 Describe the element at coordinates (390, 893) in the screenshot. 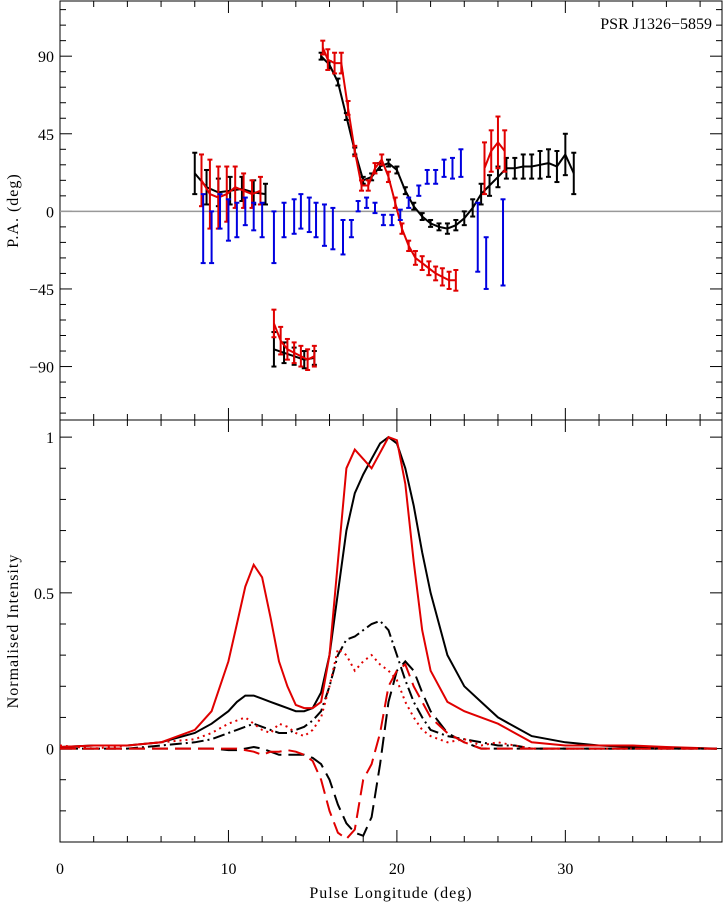

I see `x-axis-label: Pulse Longitude (deg)` at that location.